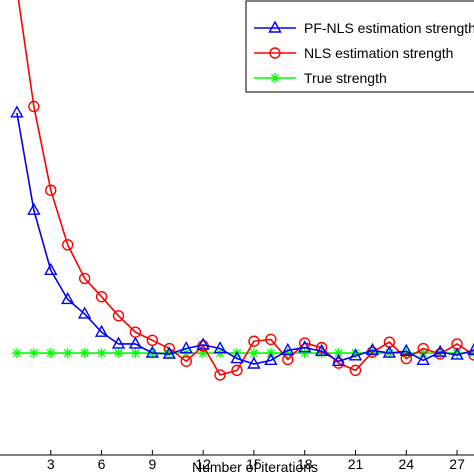 The height and width of the screenshot is (474, 474). I want to click on tick-layer: 3 6 9 12 15 18 21 24 27, so click(256, 461).